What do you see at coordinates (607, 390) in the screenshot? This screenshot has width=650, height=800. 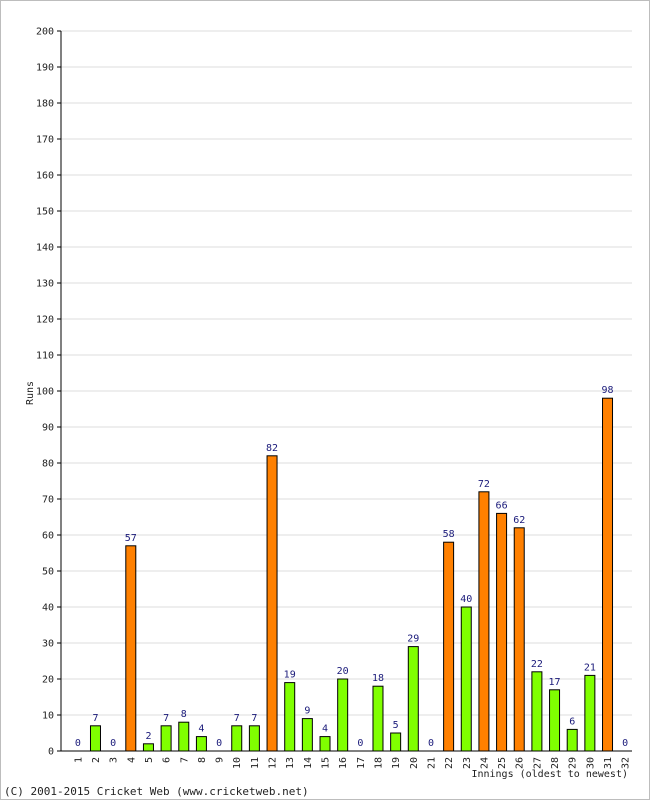 I see `data-label-innings-31: 98` at bounding box center [607, 390].